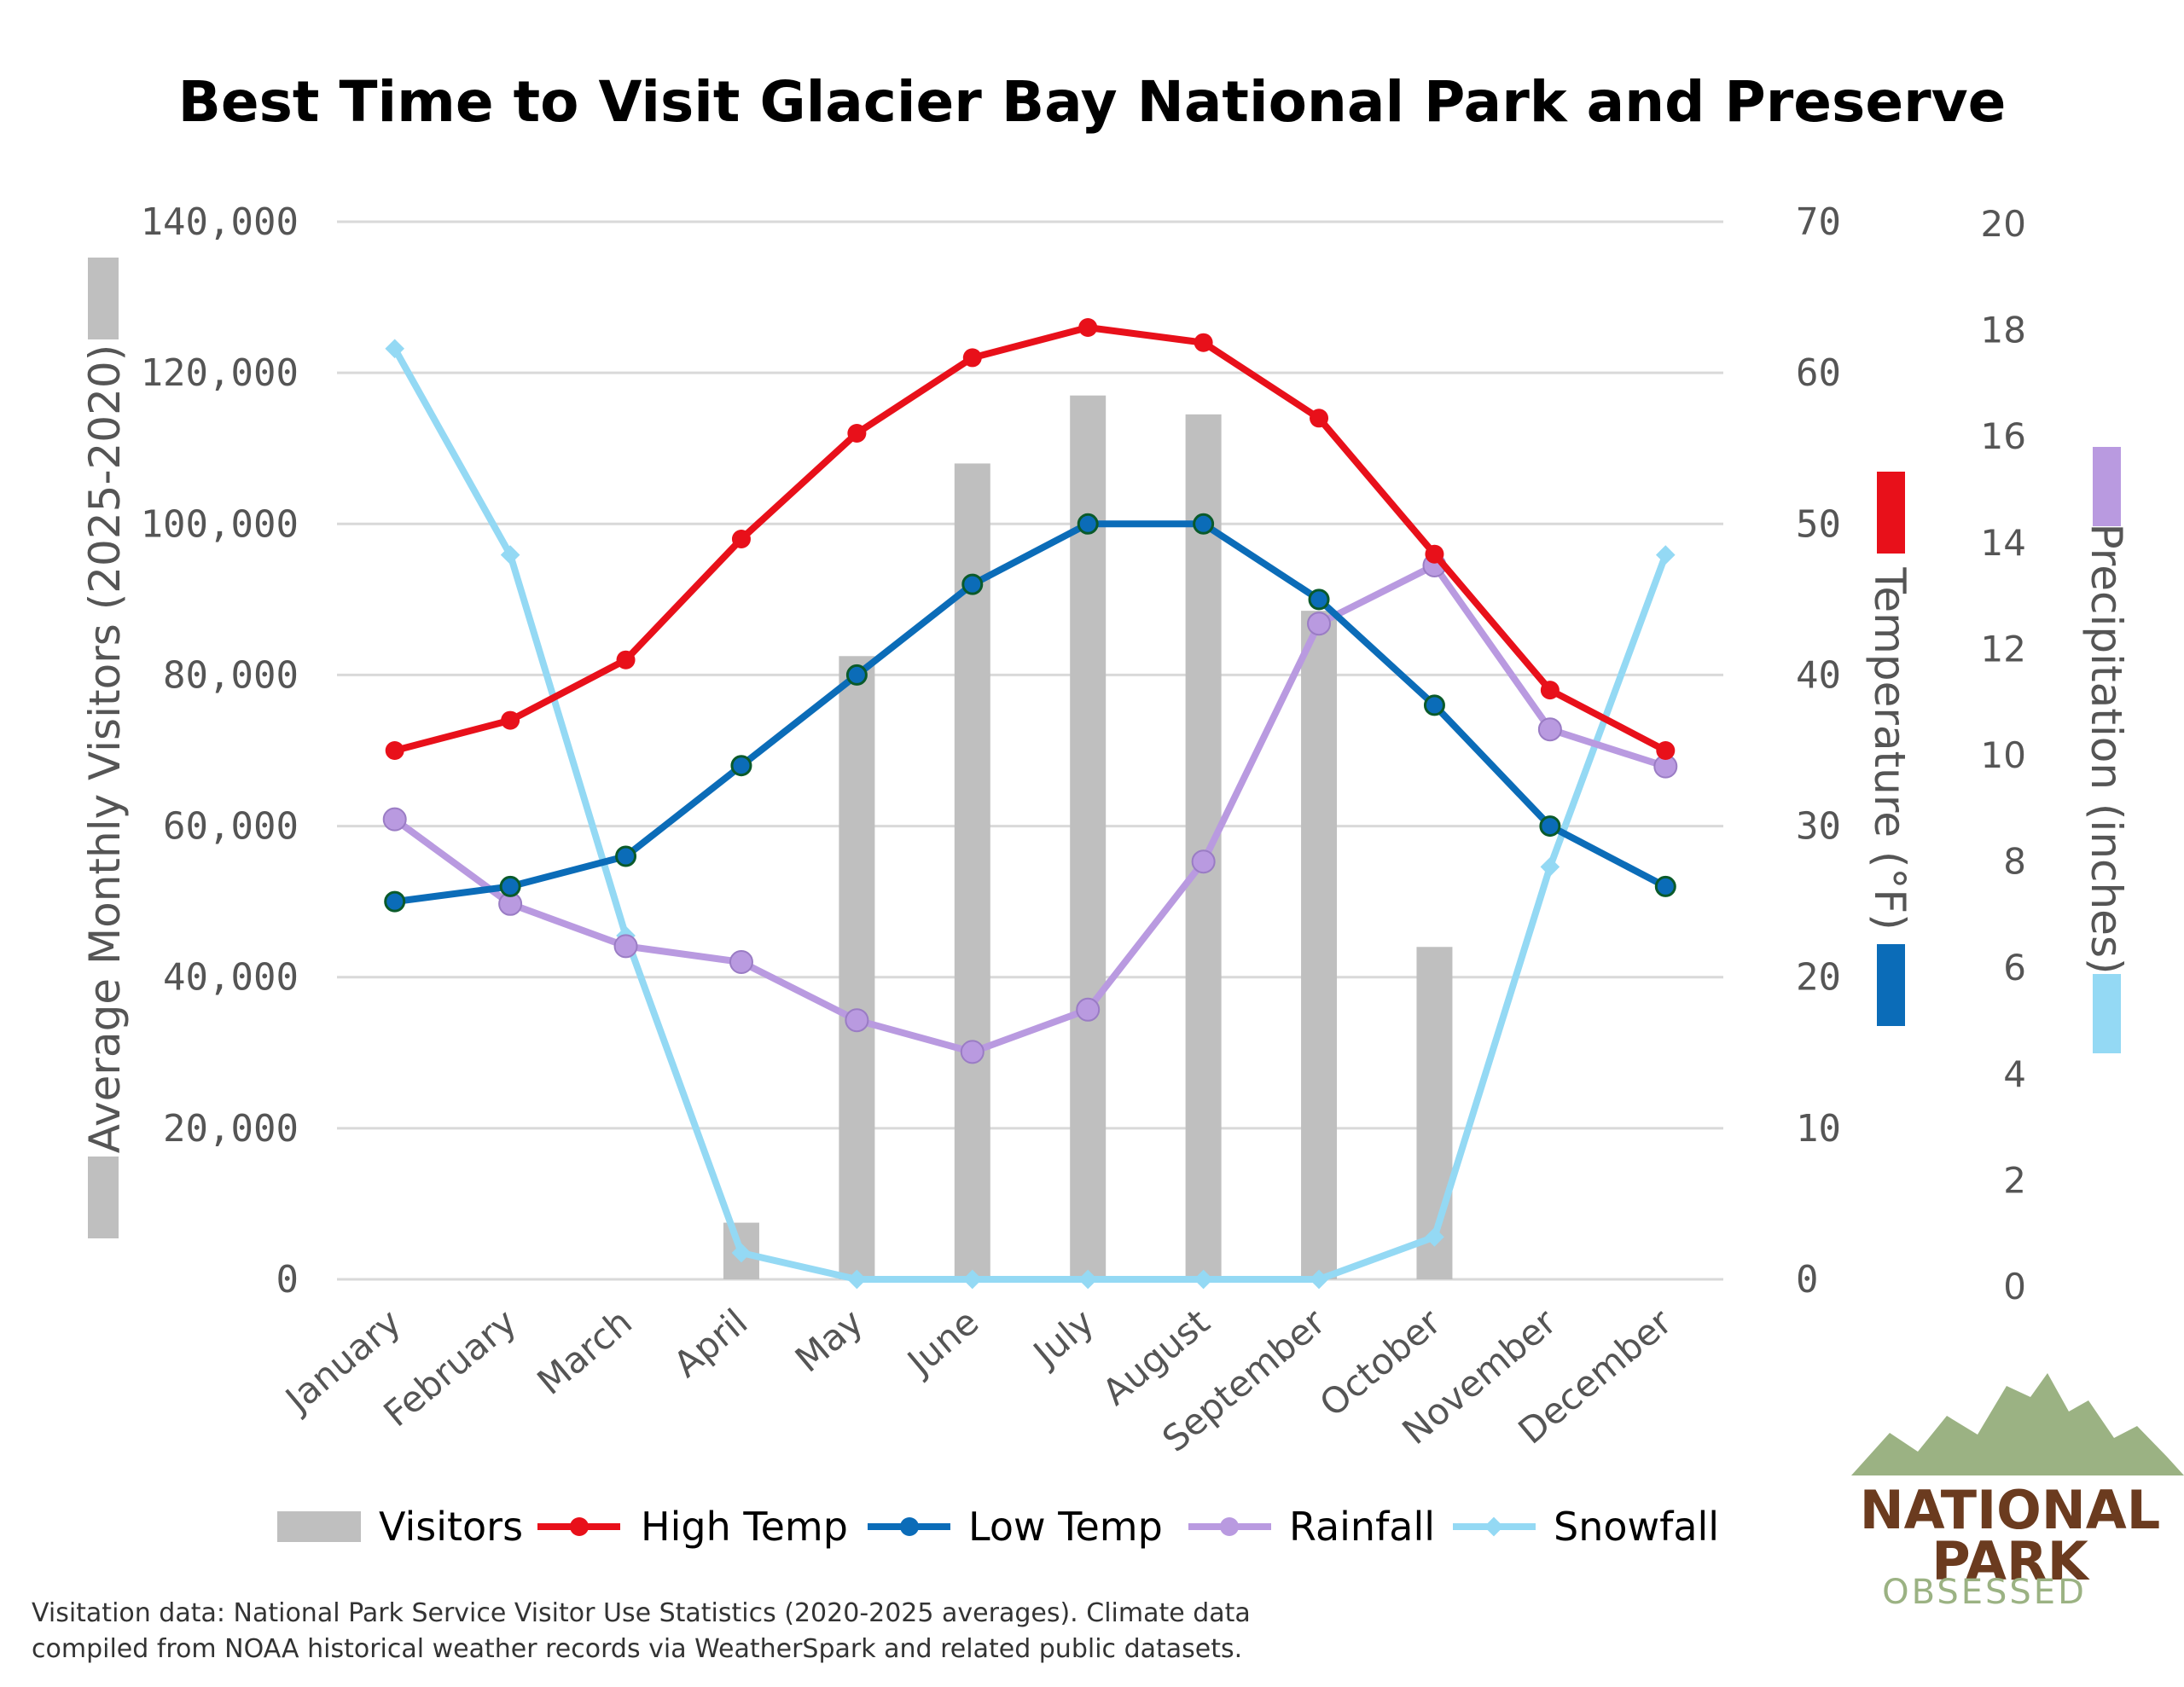 The image size is (2184, 1687). Describe the element at coordinates (510, 886) in the screenshot. I see `low-temp-point-february` at that location.